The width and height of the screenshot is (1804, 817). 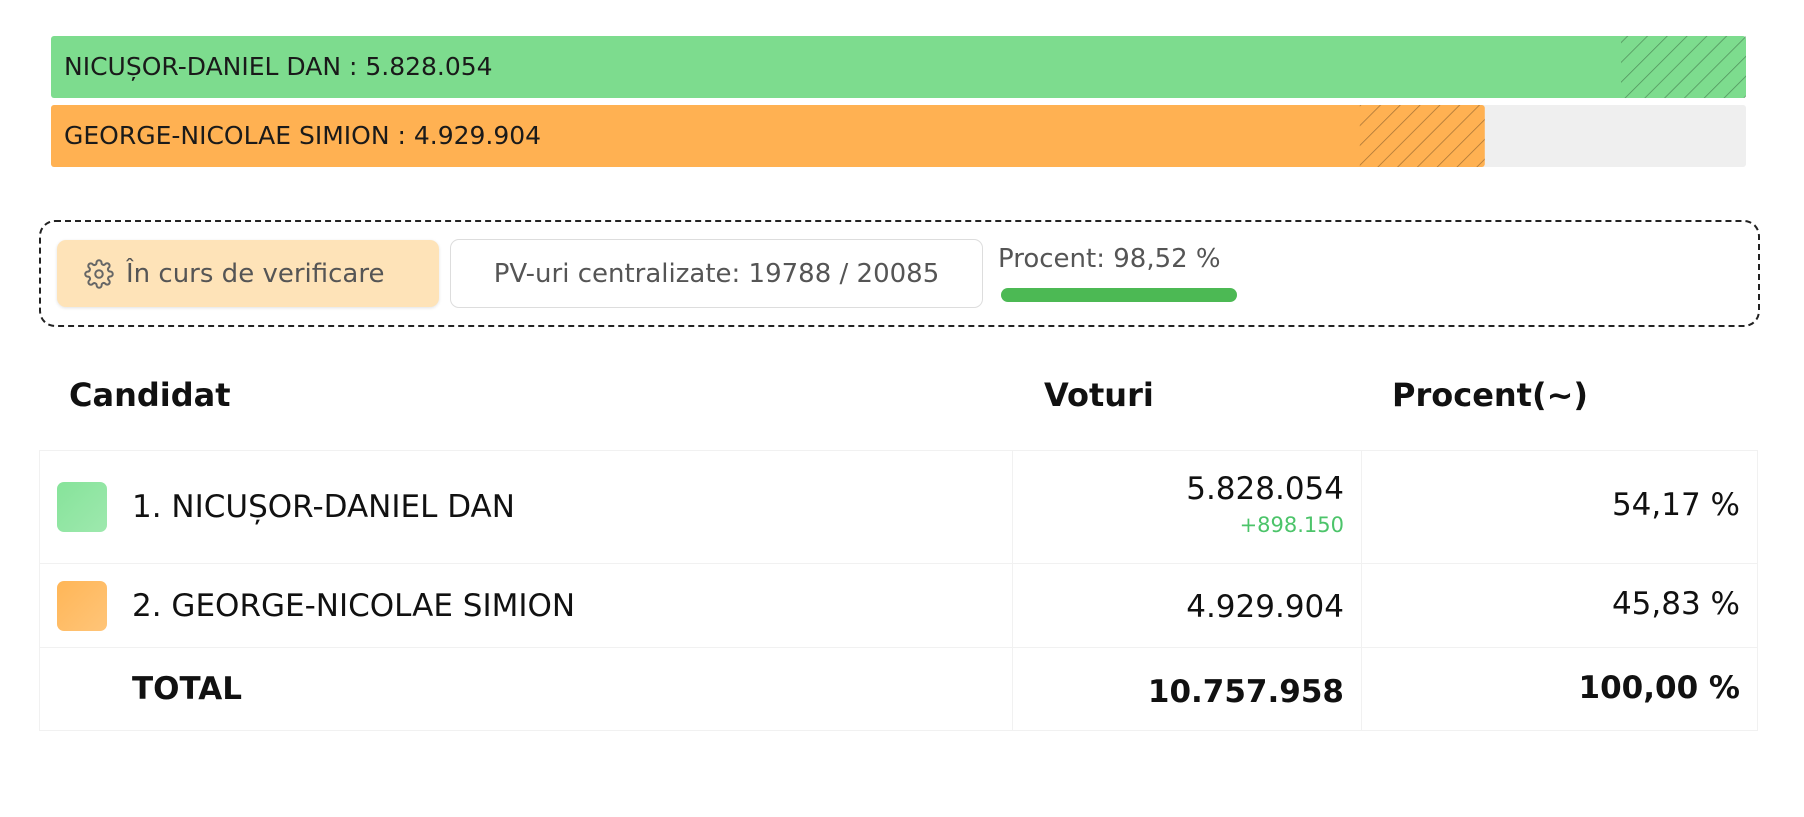 I want to click on row: TOTAL 10.757.958 100,00 %, so click(x=898, y=689).